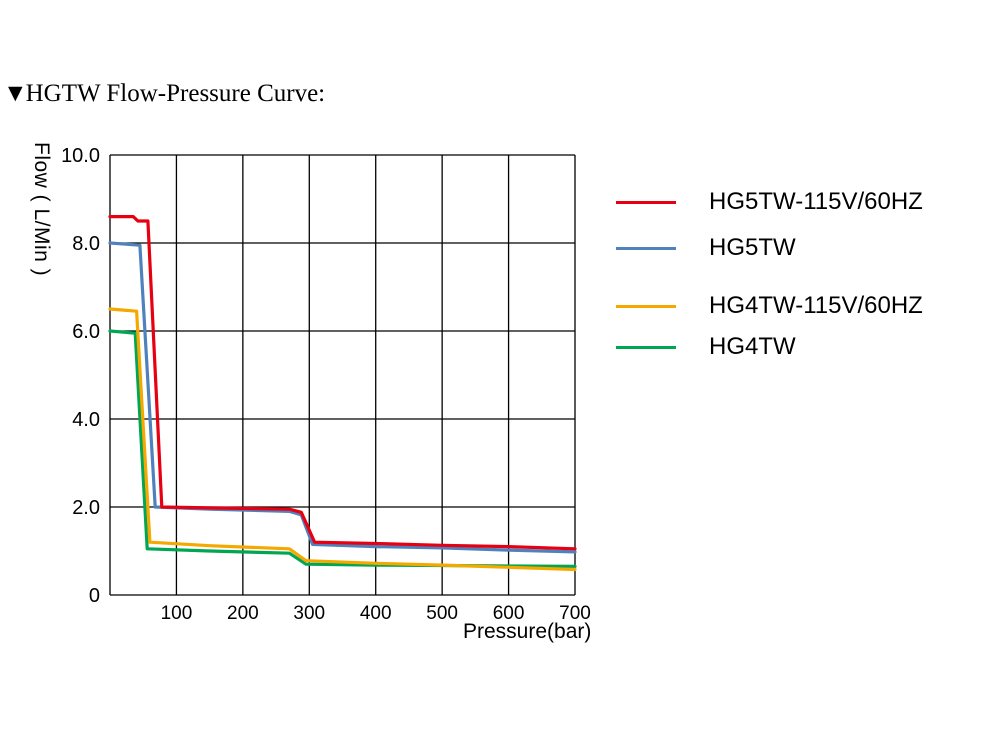 This screenshot has width=1000, height=750. I want to click on legend-label: HG4TW, so click(752, 346).